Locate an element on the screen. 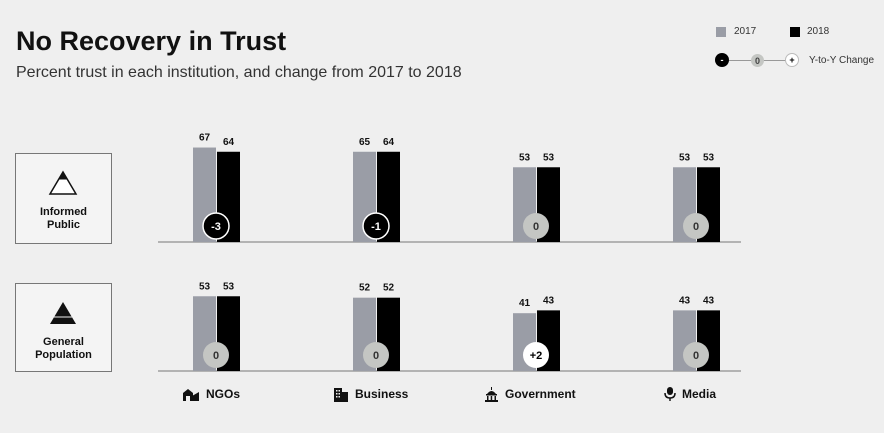 Image resolution: width=884 pixels, height=433 pixels. legend: 2017 2018 - 0 + Y-to-Y Change is located at coordinates (797, 52).